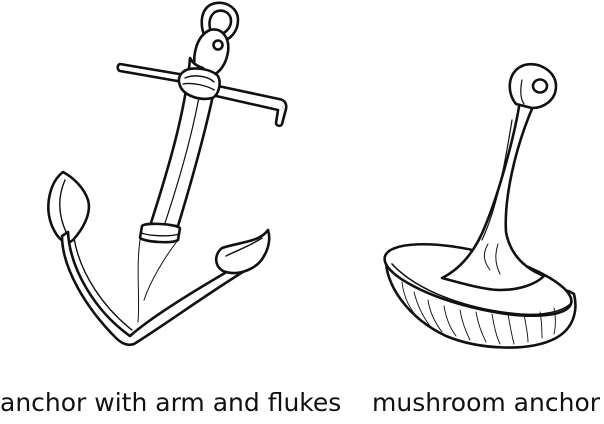 The image size is (604, 424). Describe the element at coordinates (486, 403) in the screenshot. I see `caption-mushroom-anchor: mushroom anchor` at that location.